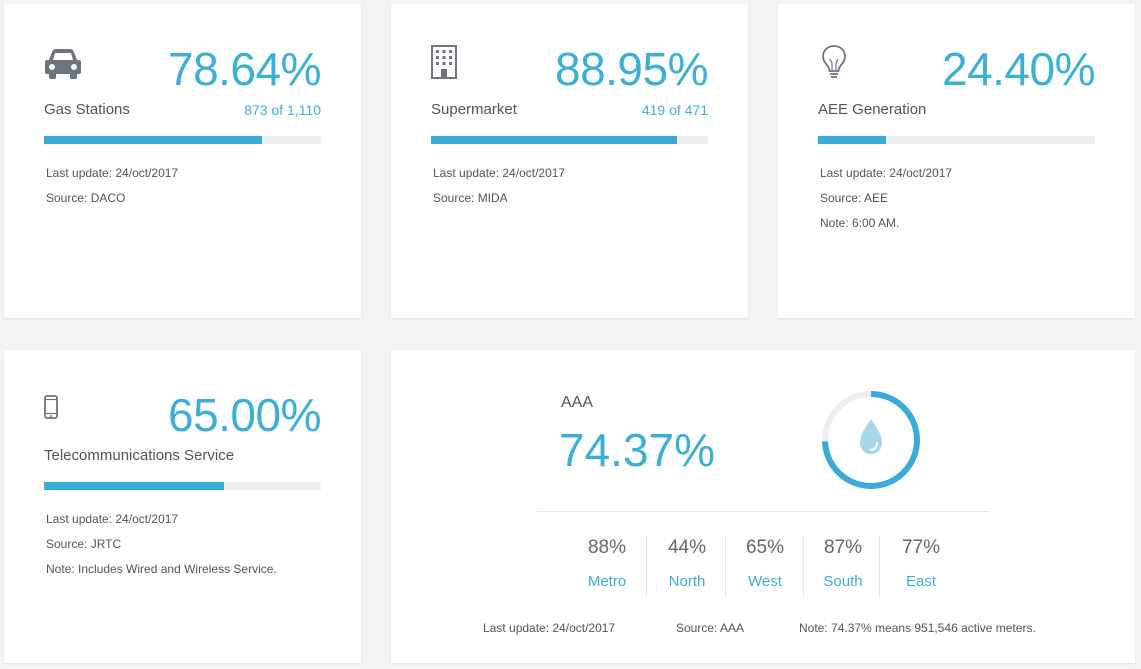  I want to click on telecommunications-last-update: Last update: 24/oct/2017, so click(112, 519).